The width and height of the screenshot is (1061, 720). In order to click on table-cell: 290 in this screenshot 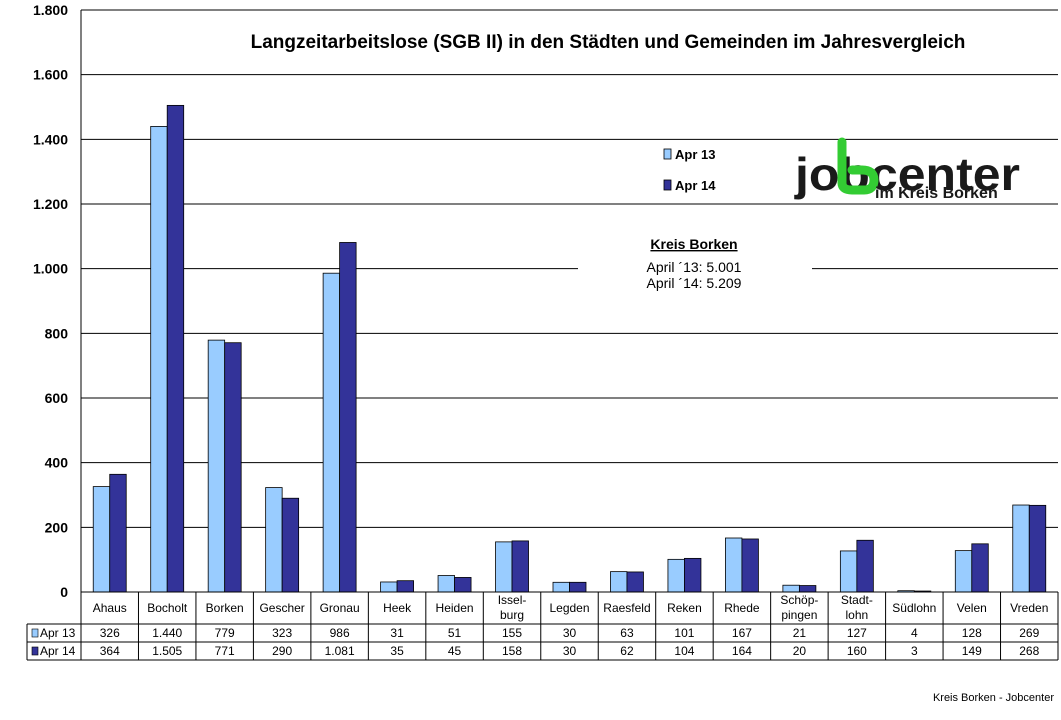, I will do `click(282, 651)`.